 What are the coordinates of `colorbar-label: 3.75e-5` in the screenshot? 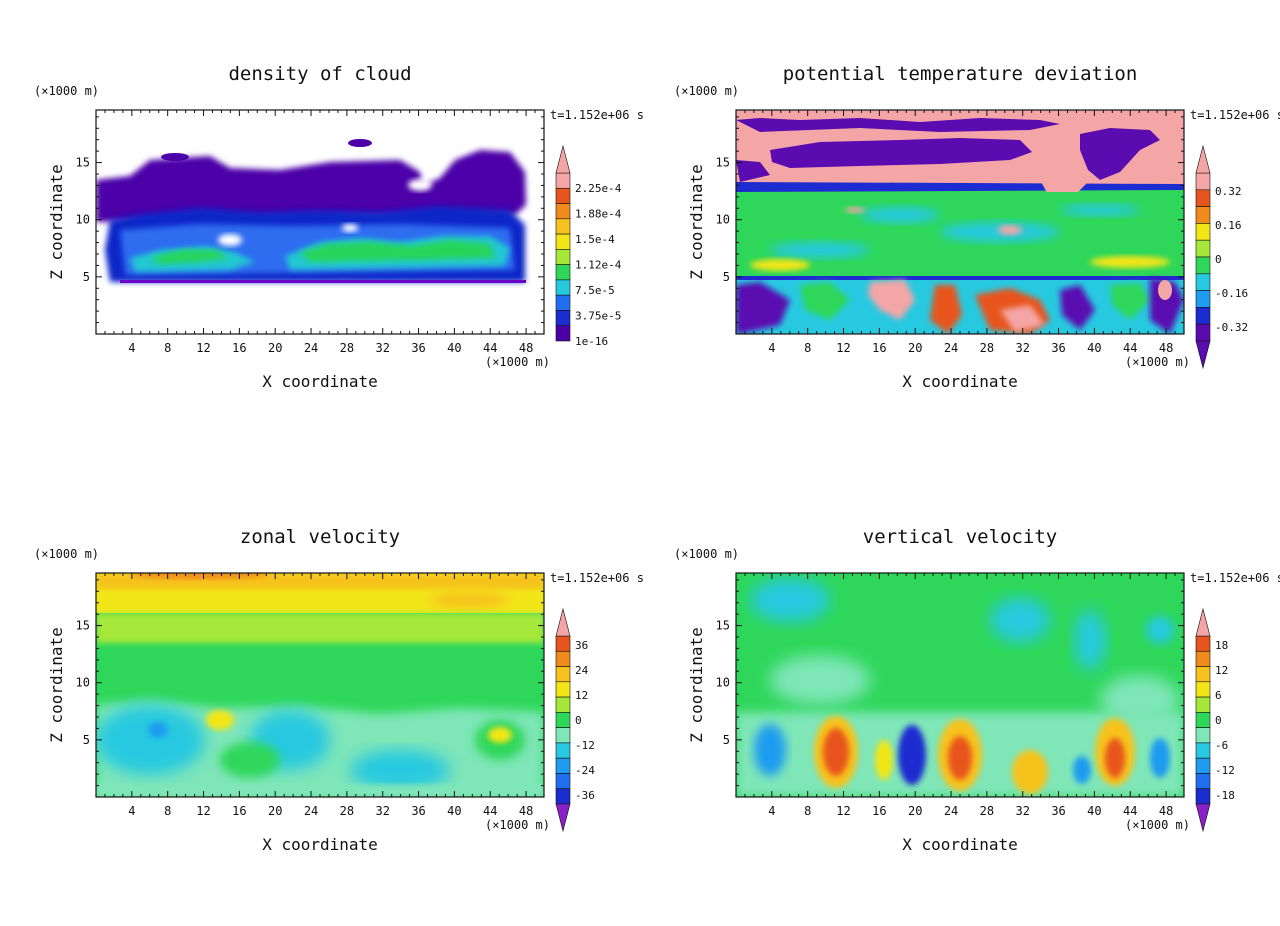 It's located at (598, 316).